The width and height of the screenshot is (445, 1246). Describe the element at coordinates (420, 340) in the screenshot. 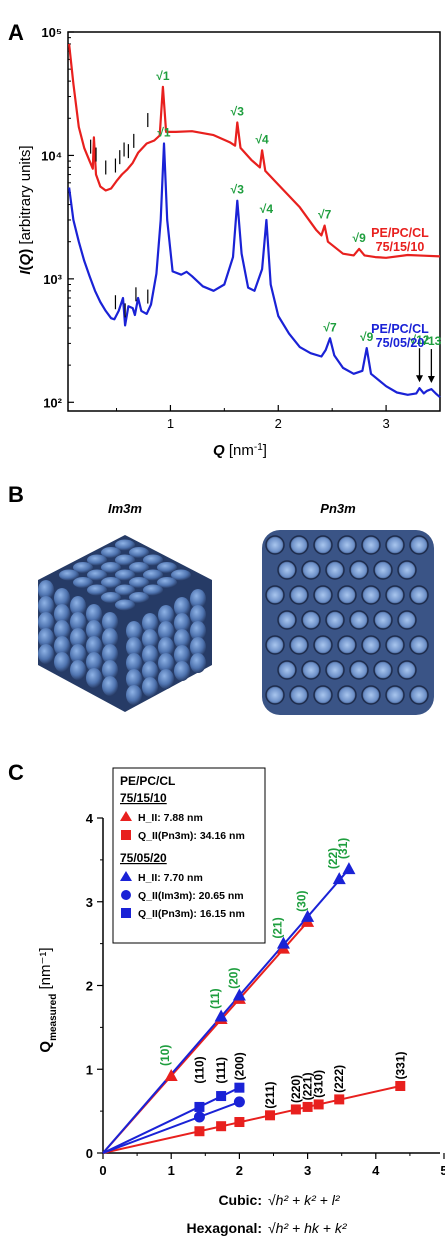

I see `peak-label: √12` at that location.